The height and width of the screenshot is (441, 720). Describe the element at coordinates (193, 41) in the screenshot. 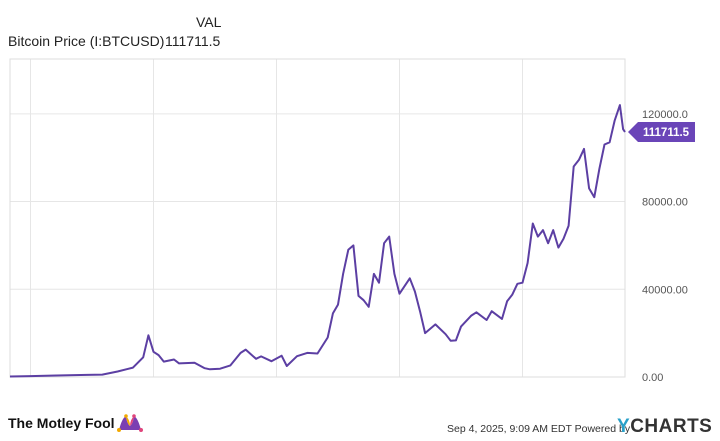

I see `legend-series-value: 111711.5` at that location.